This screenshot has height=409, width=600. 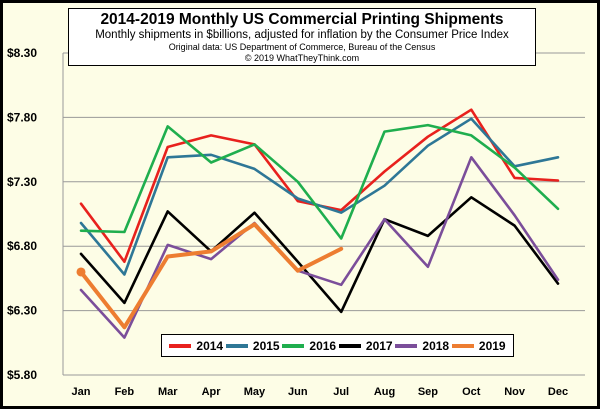 I want to click on x-tick-label: Sep, so click(x=428, y=392).